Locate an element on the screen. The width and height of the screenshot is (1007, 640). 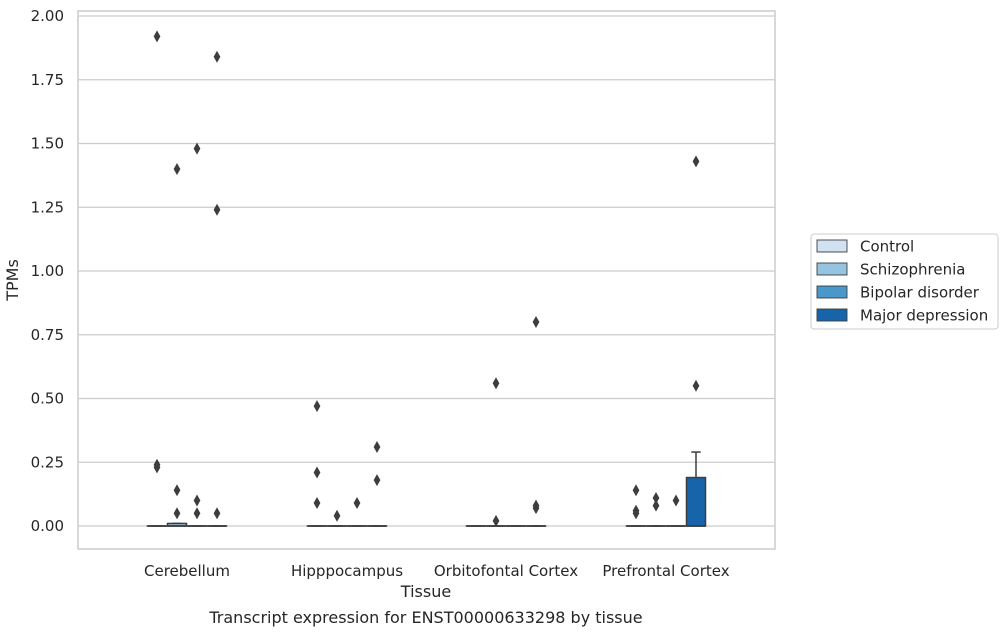
y-tick-label: 0.75 is located at coordinates (47, 335).